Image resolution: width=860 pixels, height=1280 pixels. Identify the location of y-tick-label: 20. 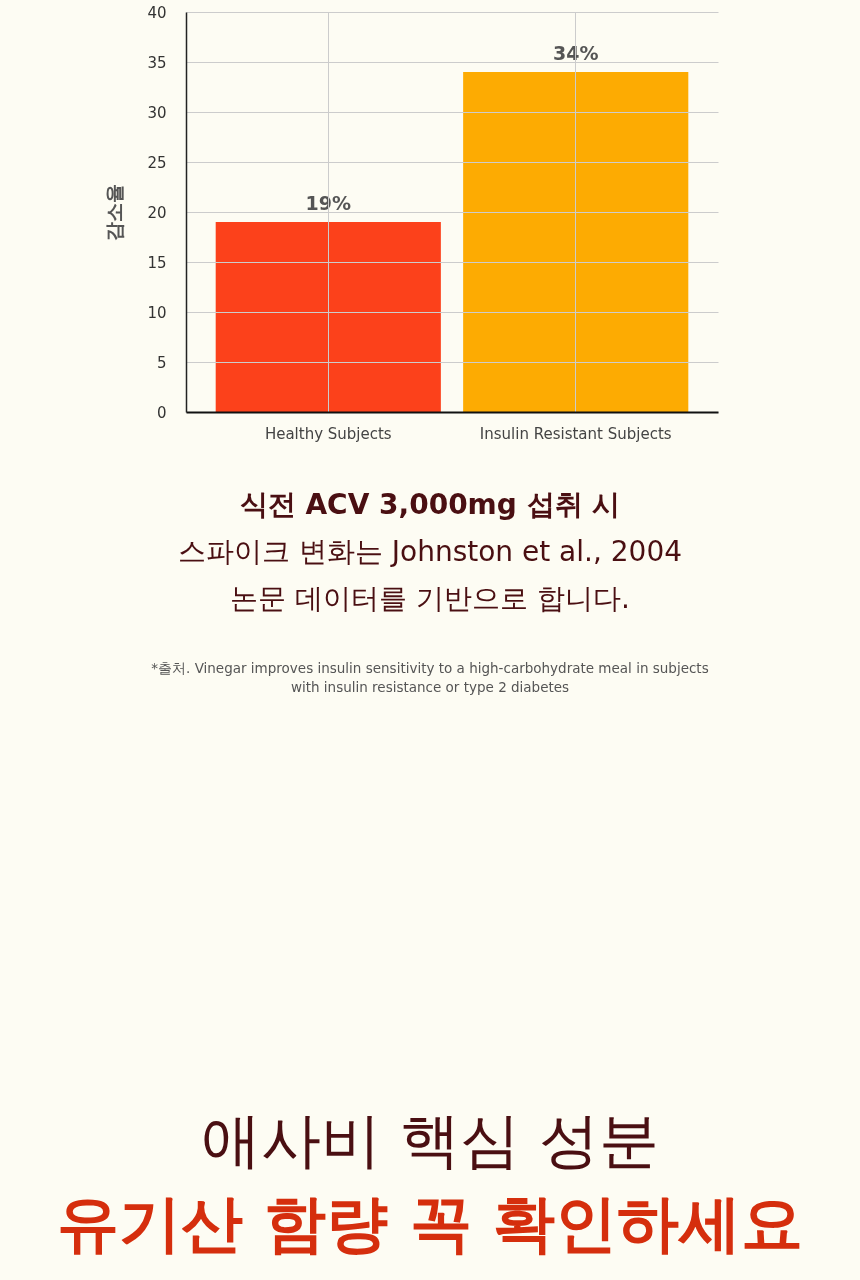
(157, 212).